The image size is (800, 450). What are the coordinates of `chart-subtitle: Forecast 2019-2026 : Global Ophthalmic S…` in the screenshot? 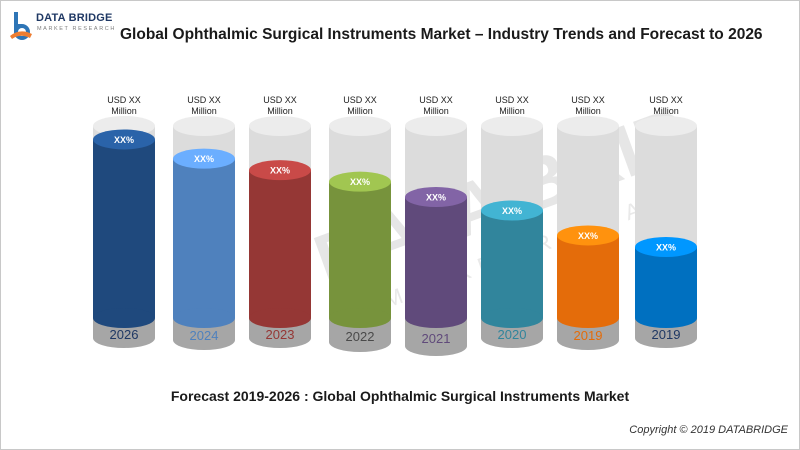 It's located at (400, 396).